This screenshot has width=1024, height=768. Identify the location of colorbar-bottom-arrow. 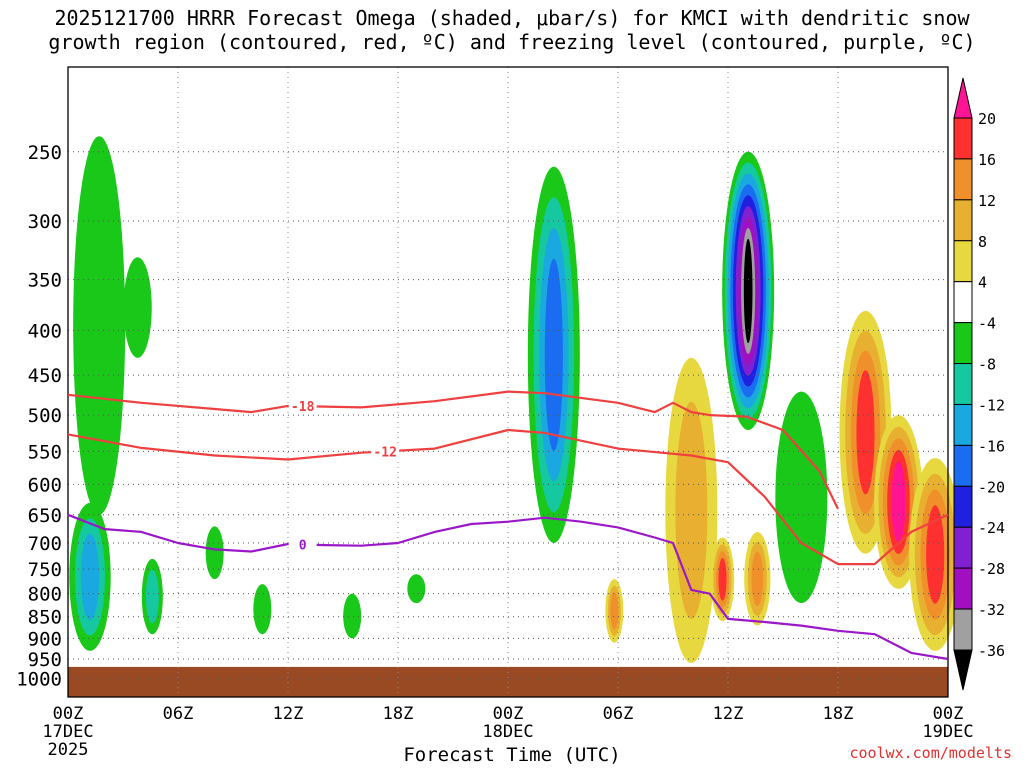
(963, 670).